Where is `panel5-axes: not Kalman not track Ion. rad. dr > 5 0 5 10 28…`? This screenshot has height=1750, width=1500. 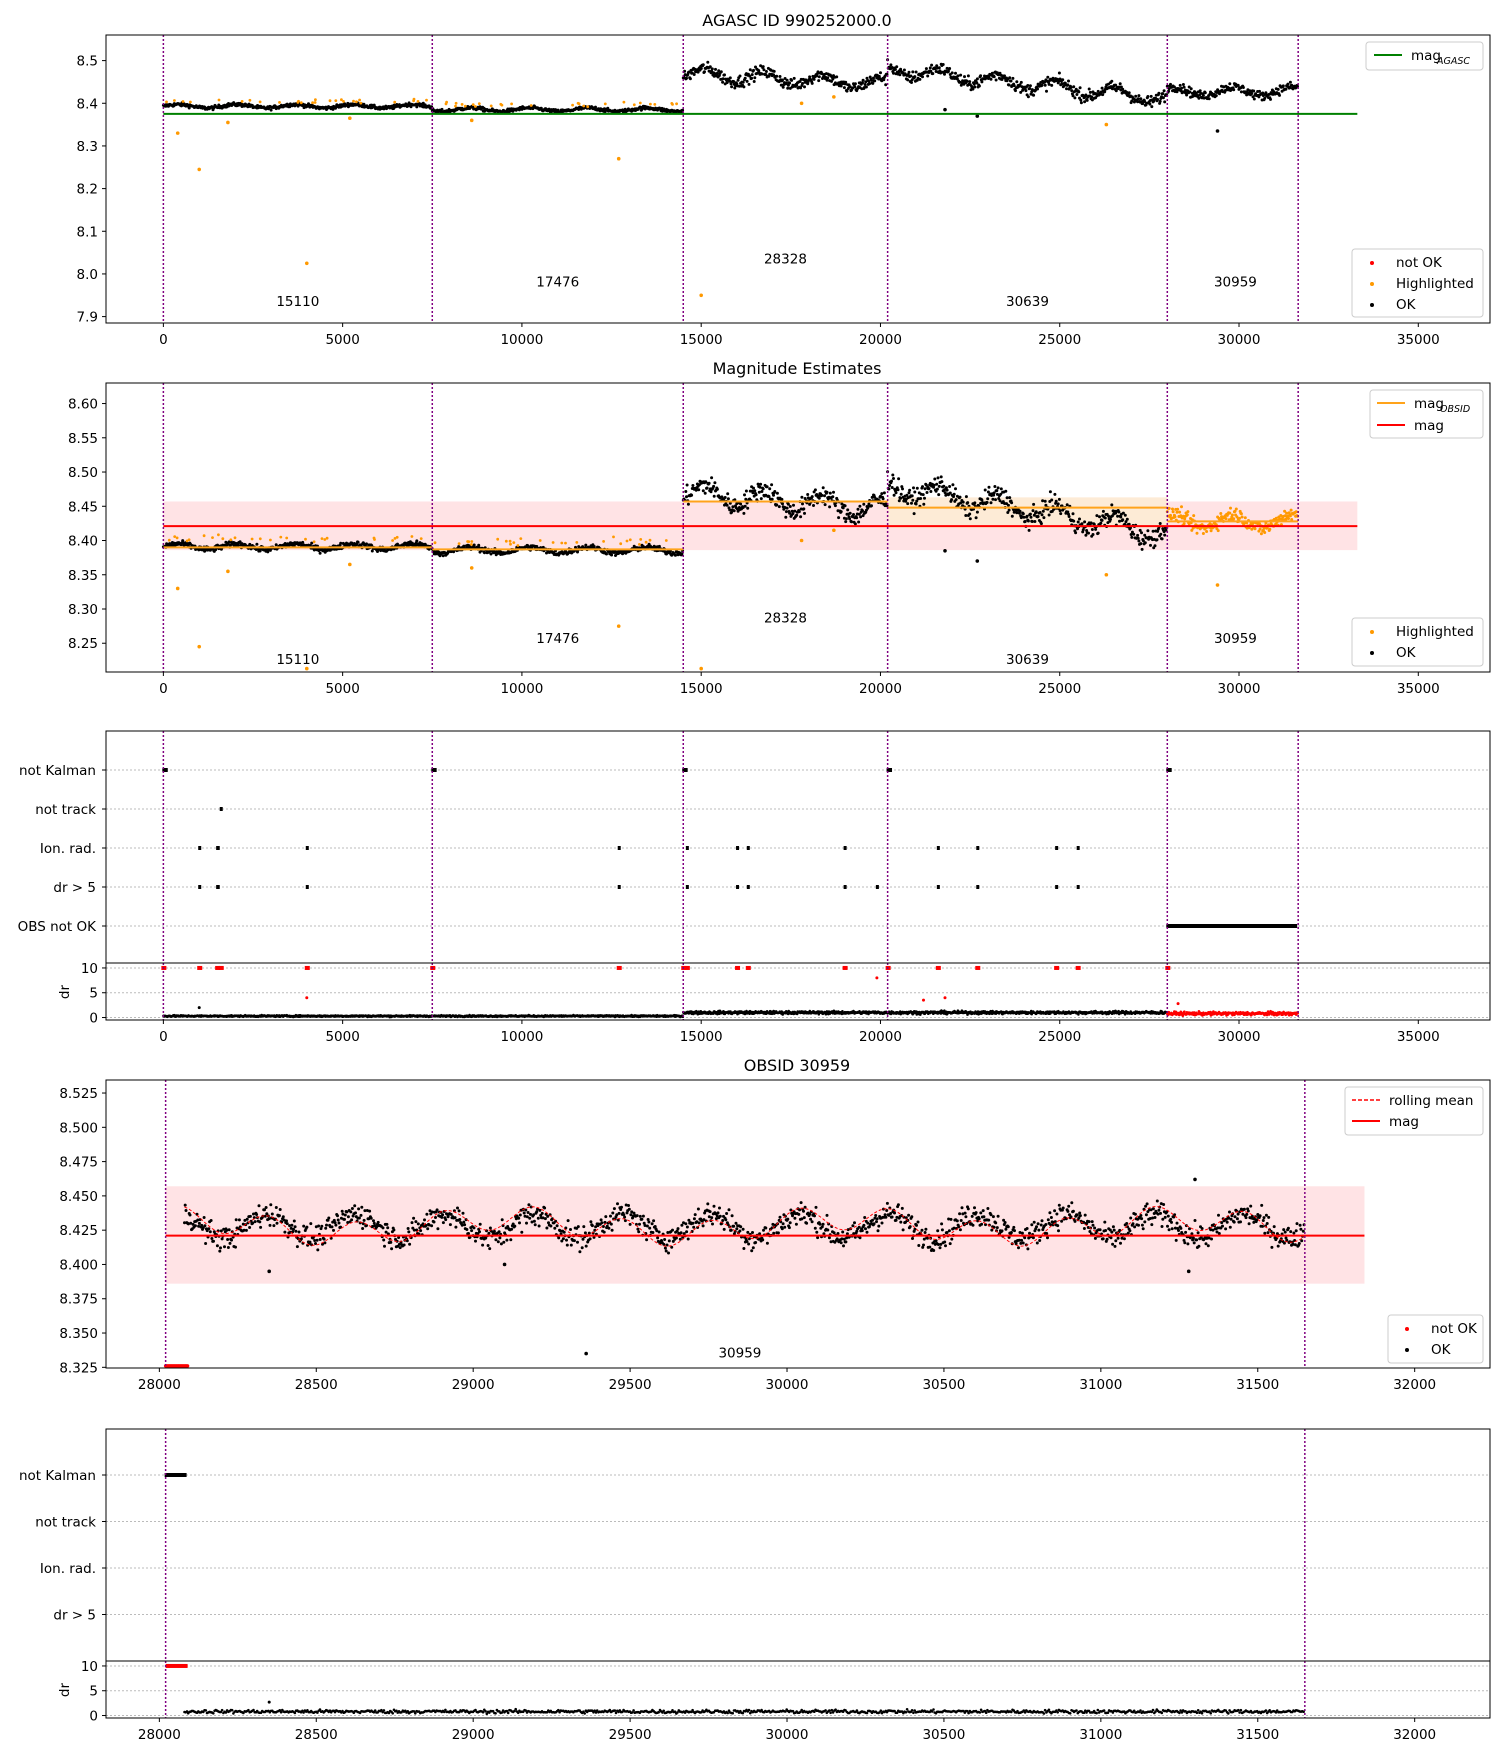 panel5-axes: not Kalman not track Ion. rad. dr > 5 0 5 10 28… is located at coordinates (727, 1605).